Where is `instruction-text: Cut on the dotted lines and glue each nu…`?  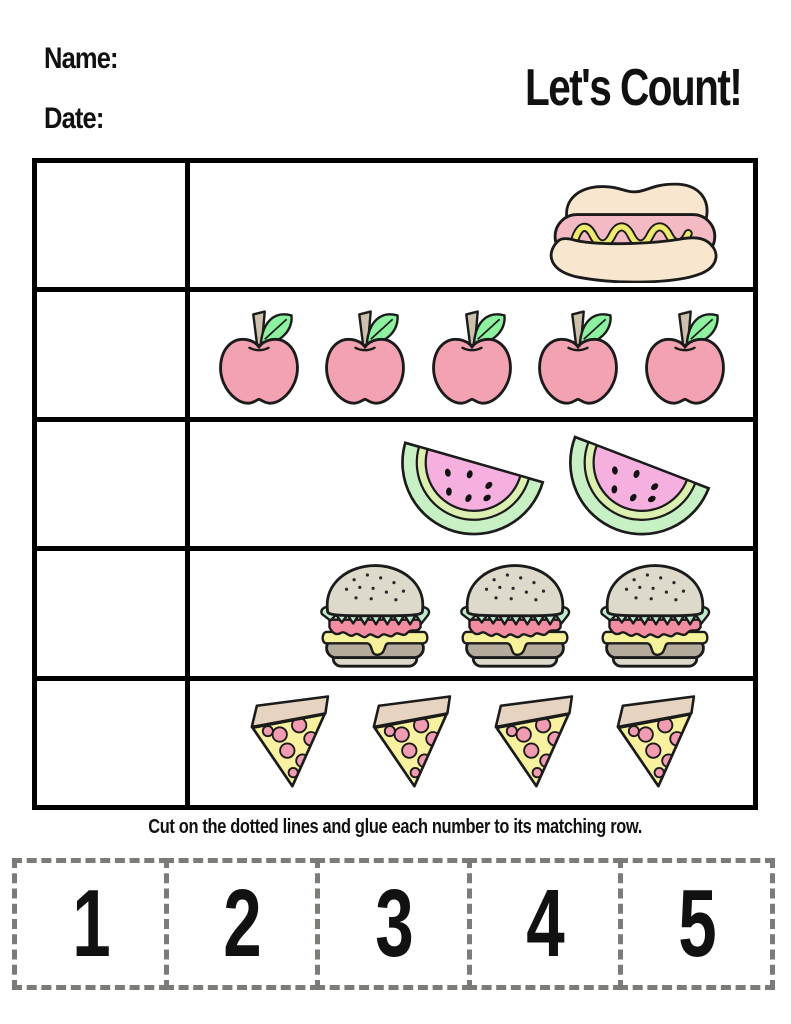 instruction-text: Cut on the dotted lines and glue each nu… is located at coordinates (395, 827).